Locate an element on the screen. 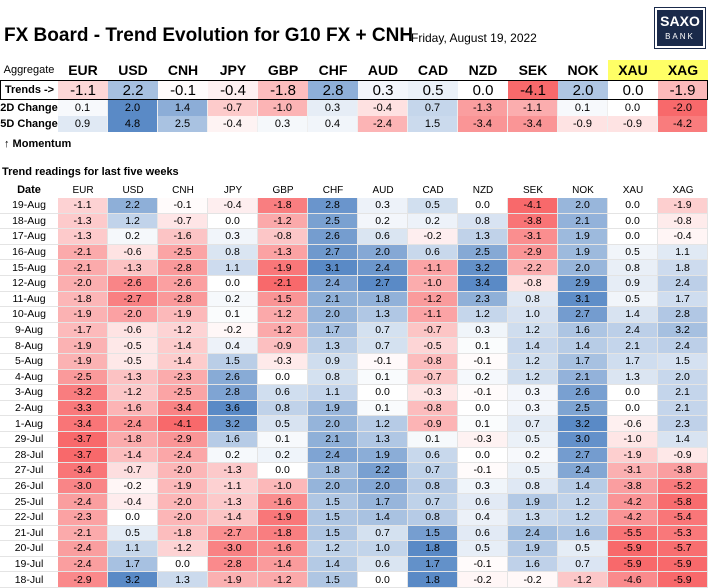 The image size is (708, 588). value-cell: -5.8 is located at coordinates (683, 502).